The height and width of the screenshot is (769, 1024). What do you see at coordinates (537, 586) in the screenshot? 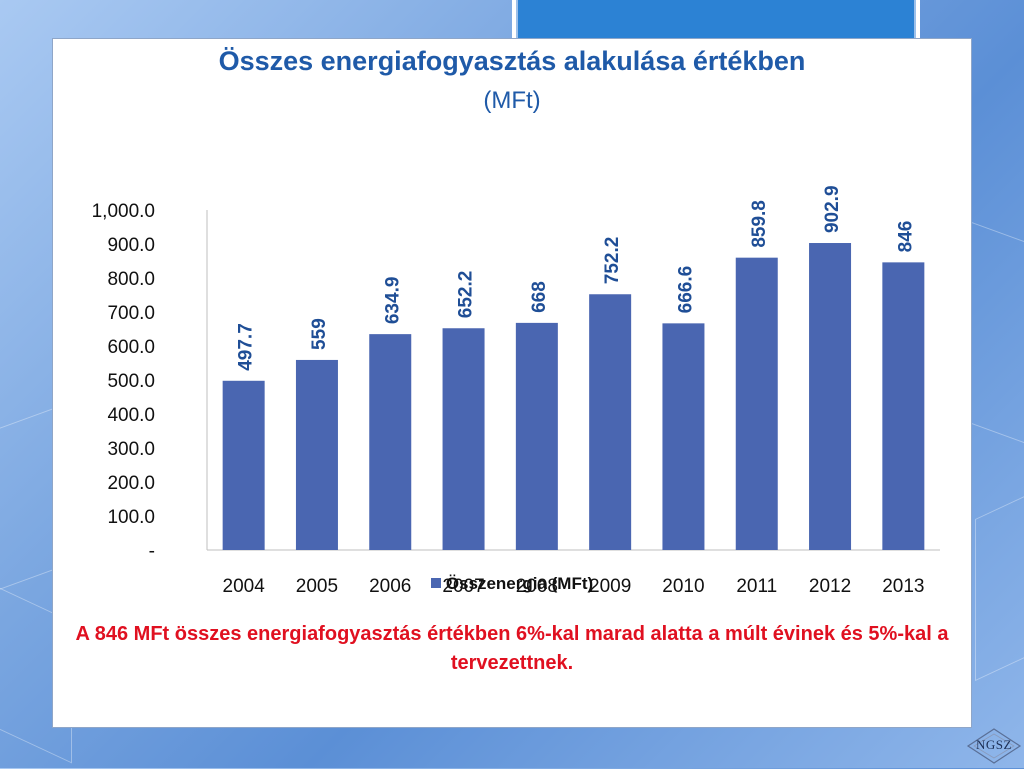
I see `x-tick-label-2008: 2008` at bounding box center [537, 586].